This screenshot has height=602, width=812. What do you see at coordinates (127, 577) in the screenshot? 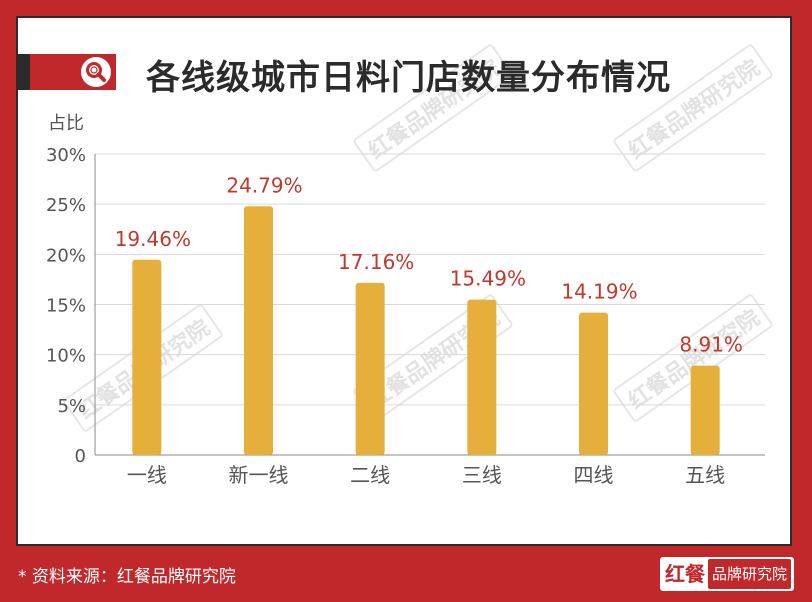
I see `source-note: * 资料来源：红餐品牌研究院` at bounding box center [127, 577].